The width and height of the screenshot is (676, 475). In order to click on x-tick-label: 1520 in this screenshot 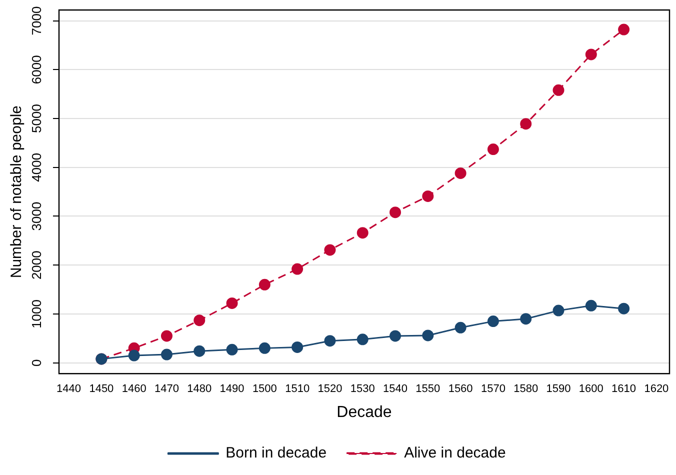, I will do `click(330, 389)`.